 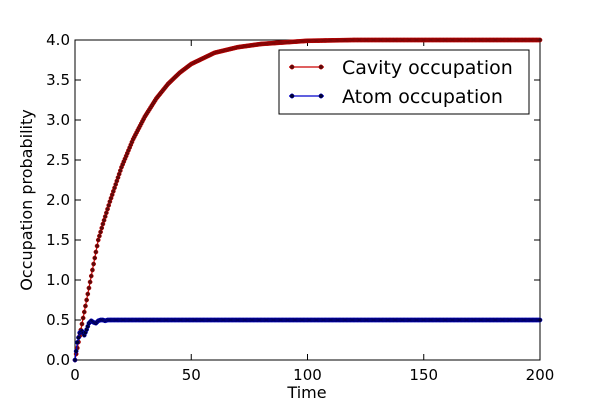 I want to click on y-tick-label: 2.5, so click(x=58, y=160).